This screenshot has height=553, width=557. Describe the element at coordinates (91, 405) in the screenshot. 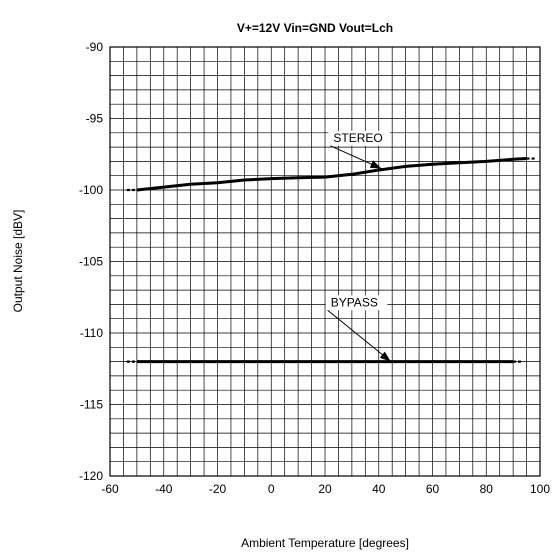

I see `y-tick-label: -115` at that location.